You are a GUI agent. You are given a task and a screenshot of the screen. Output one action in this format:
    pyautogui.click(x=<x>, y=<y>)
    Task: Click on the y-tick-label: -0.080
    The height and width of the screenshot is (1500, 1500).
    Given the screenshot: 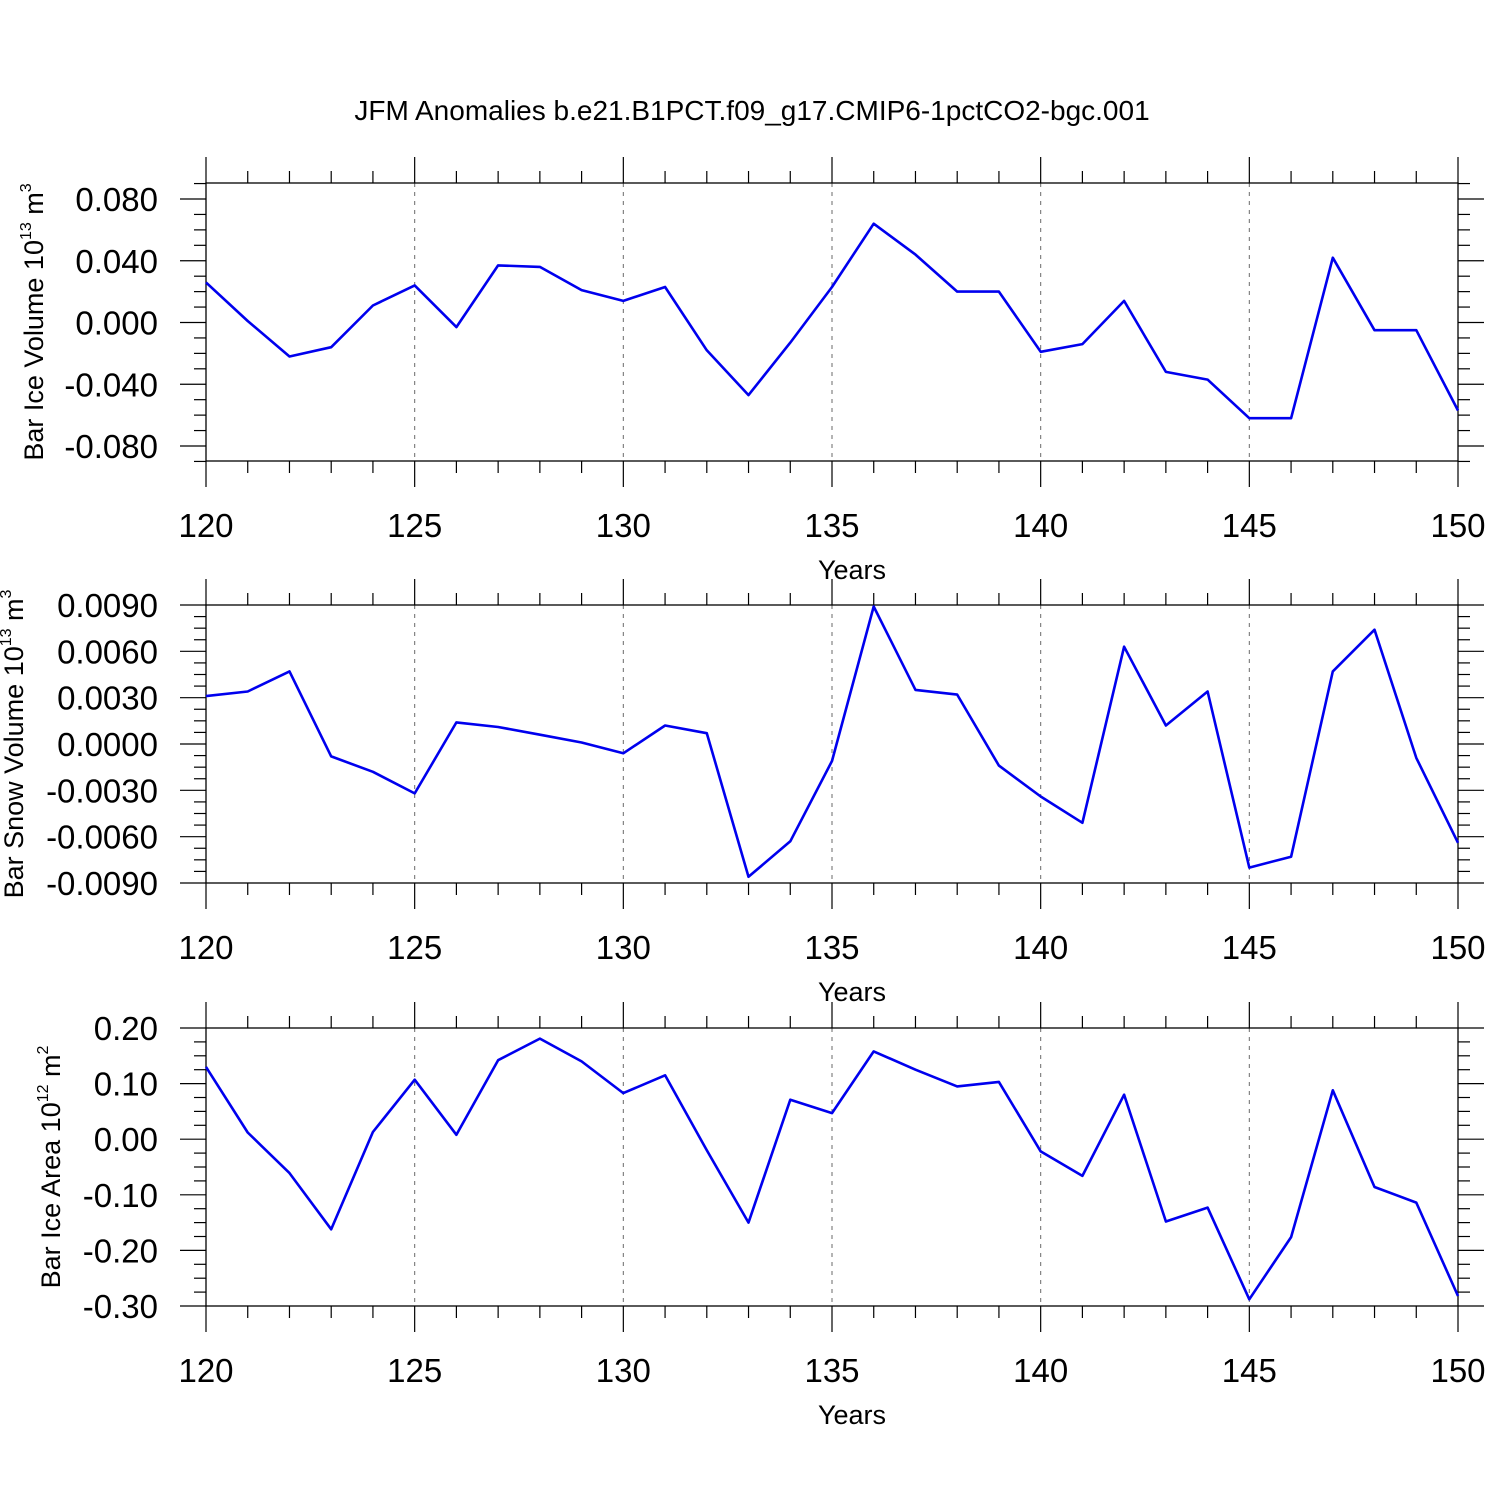 What is the action you would take?
    pyautogui.click(x=111, y=446)
    